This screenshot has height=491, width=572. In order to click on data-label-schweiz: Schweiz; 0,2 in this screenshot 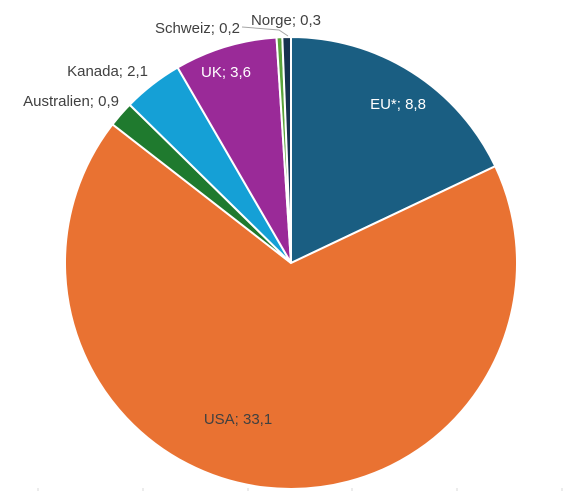, I will do `click(197, 28)`.